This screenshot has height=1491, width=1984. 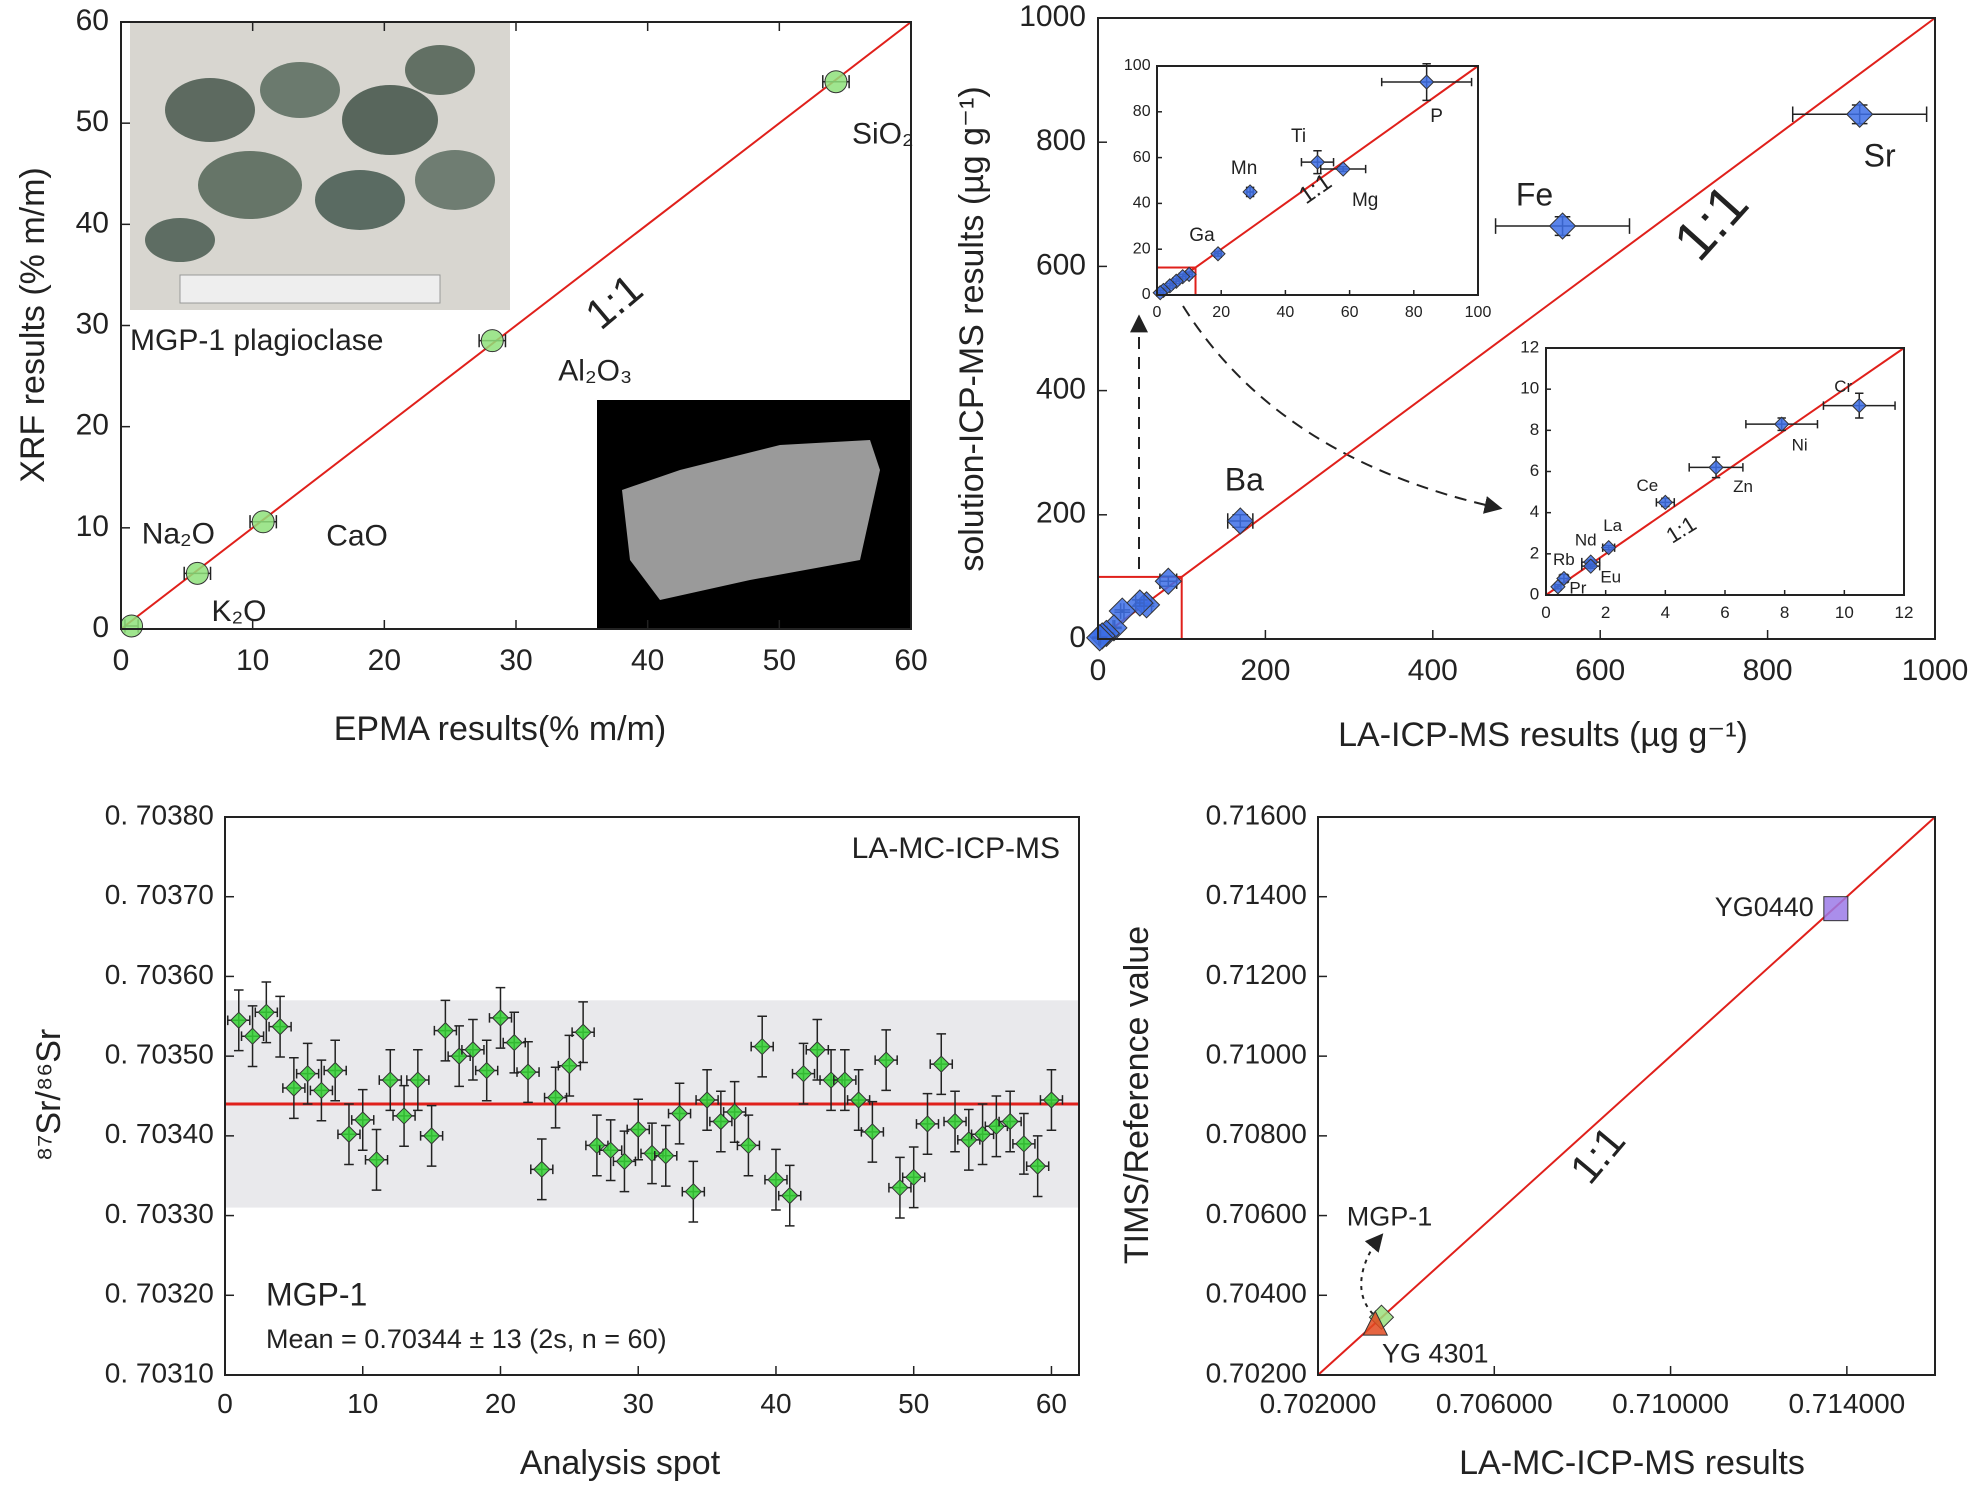 What do you see at coordinates (1724, 612) in the screenshot?
I see `x-tick-label: 6` at bounding box center [1724, 612].